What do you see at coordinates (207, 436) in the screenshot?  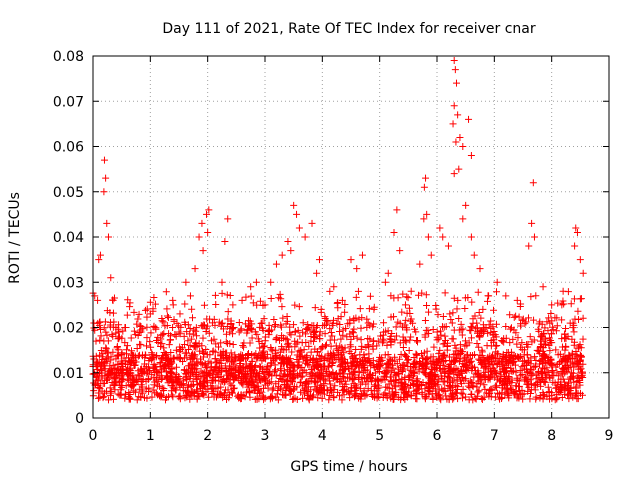 I see `x-tick-label: 2` at bounding box center [207, 436].